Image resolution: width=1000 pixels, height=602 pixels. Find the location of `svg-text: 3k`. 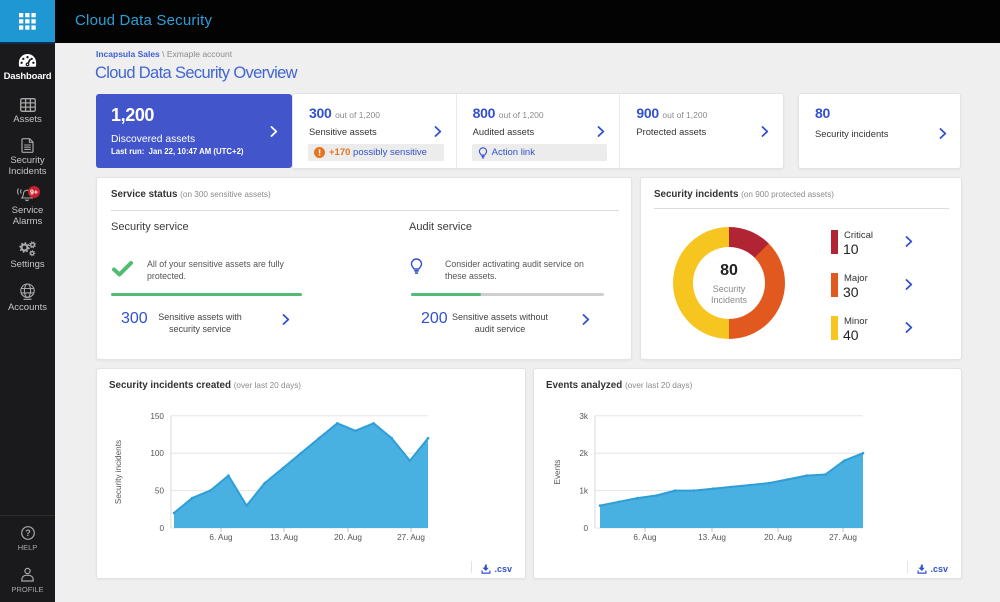

svg-text: 3k is located at coordinates (584, 416).